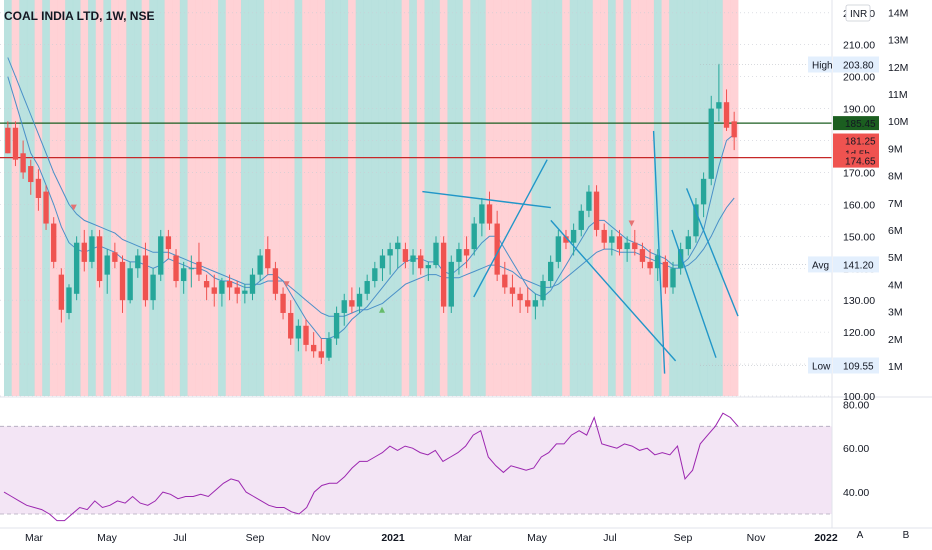 This screenshot has width=932, height=550. Describe the element at coordinates (856, 449) in the screenshot. I see `rsi-tick-label: 60.00` at that location.